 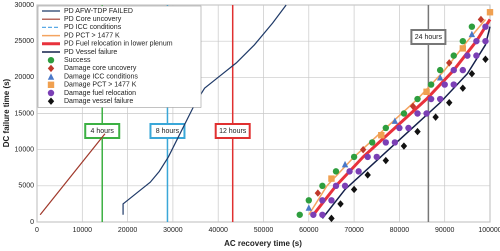 What do you see at coordinates (25, 150) in the screenshot?
I see `y-tick-label: 10000` at bounding box center [25, 150].